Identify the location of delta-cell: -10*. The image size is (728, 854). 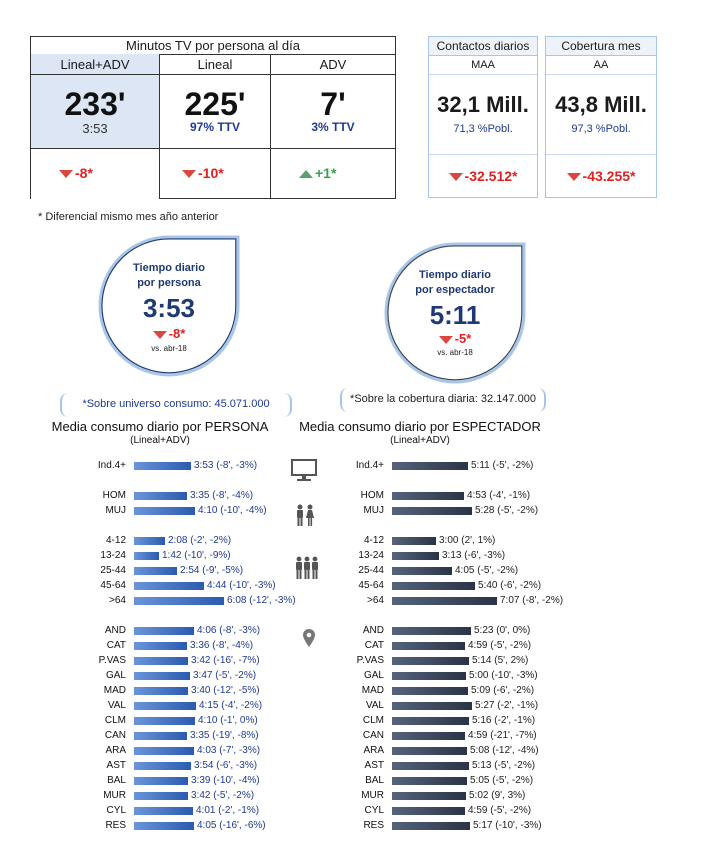
(215, 173).